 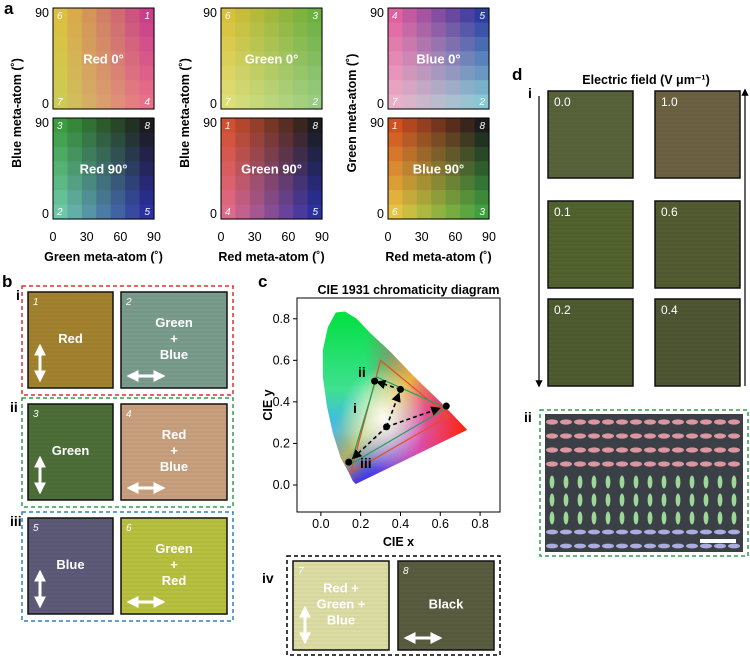 What do you see at coordinates (147, 102) in the screenshot?
I see `corner-number: 4` at bounding box center [147, 102].